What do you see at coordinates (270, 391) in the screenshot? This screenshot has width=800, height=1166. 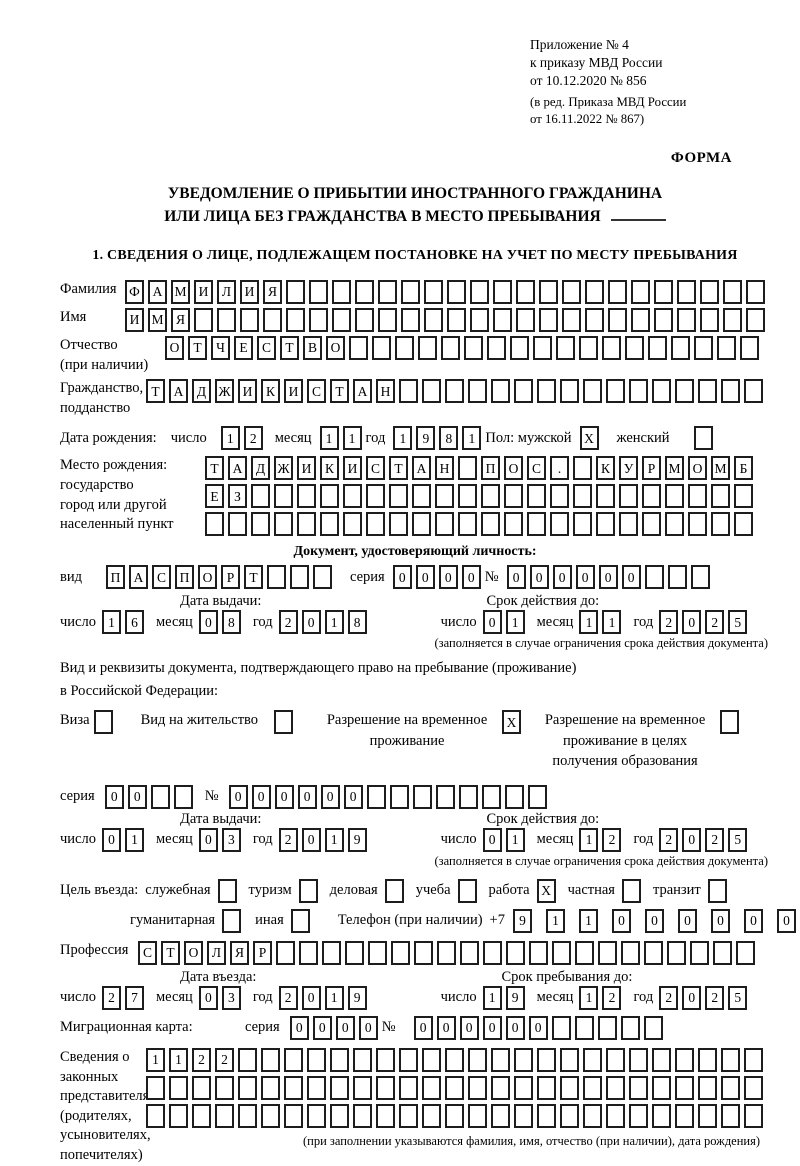 I see `char-box: К` at bounding box center [270, 391].